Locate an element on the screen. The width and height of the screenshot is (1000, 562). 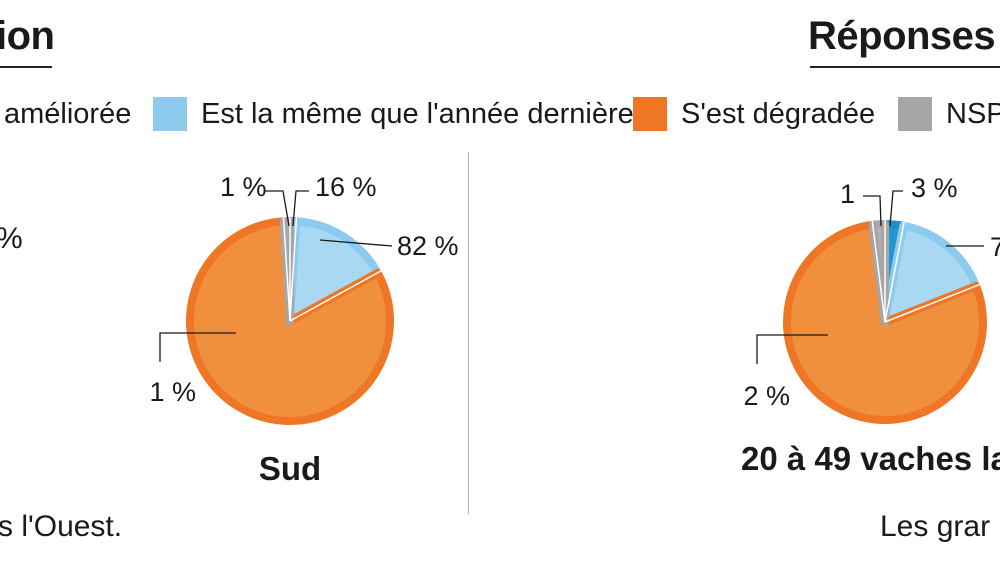
pie-slice is located at coordinates (334, 271).